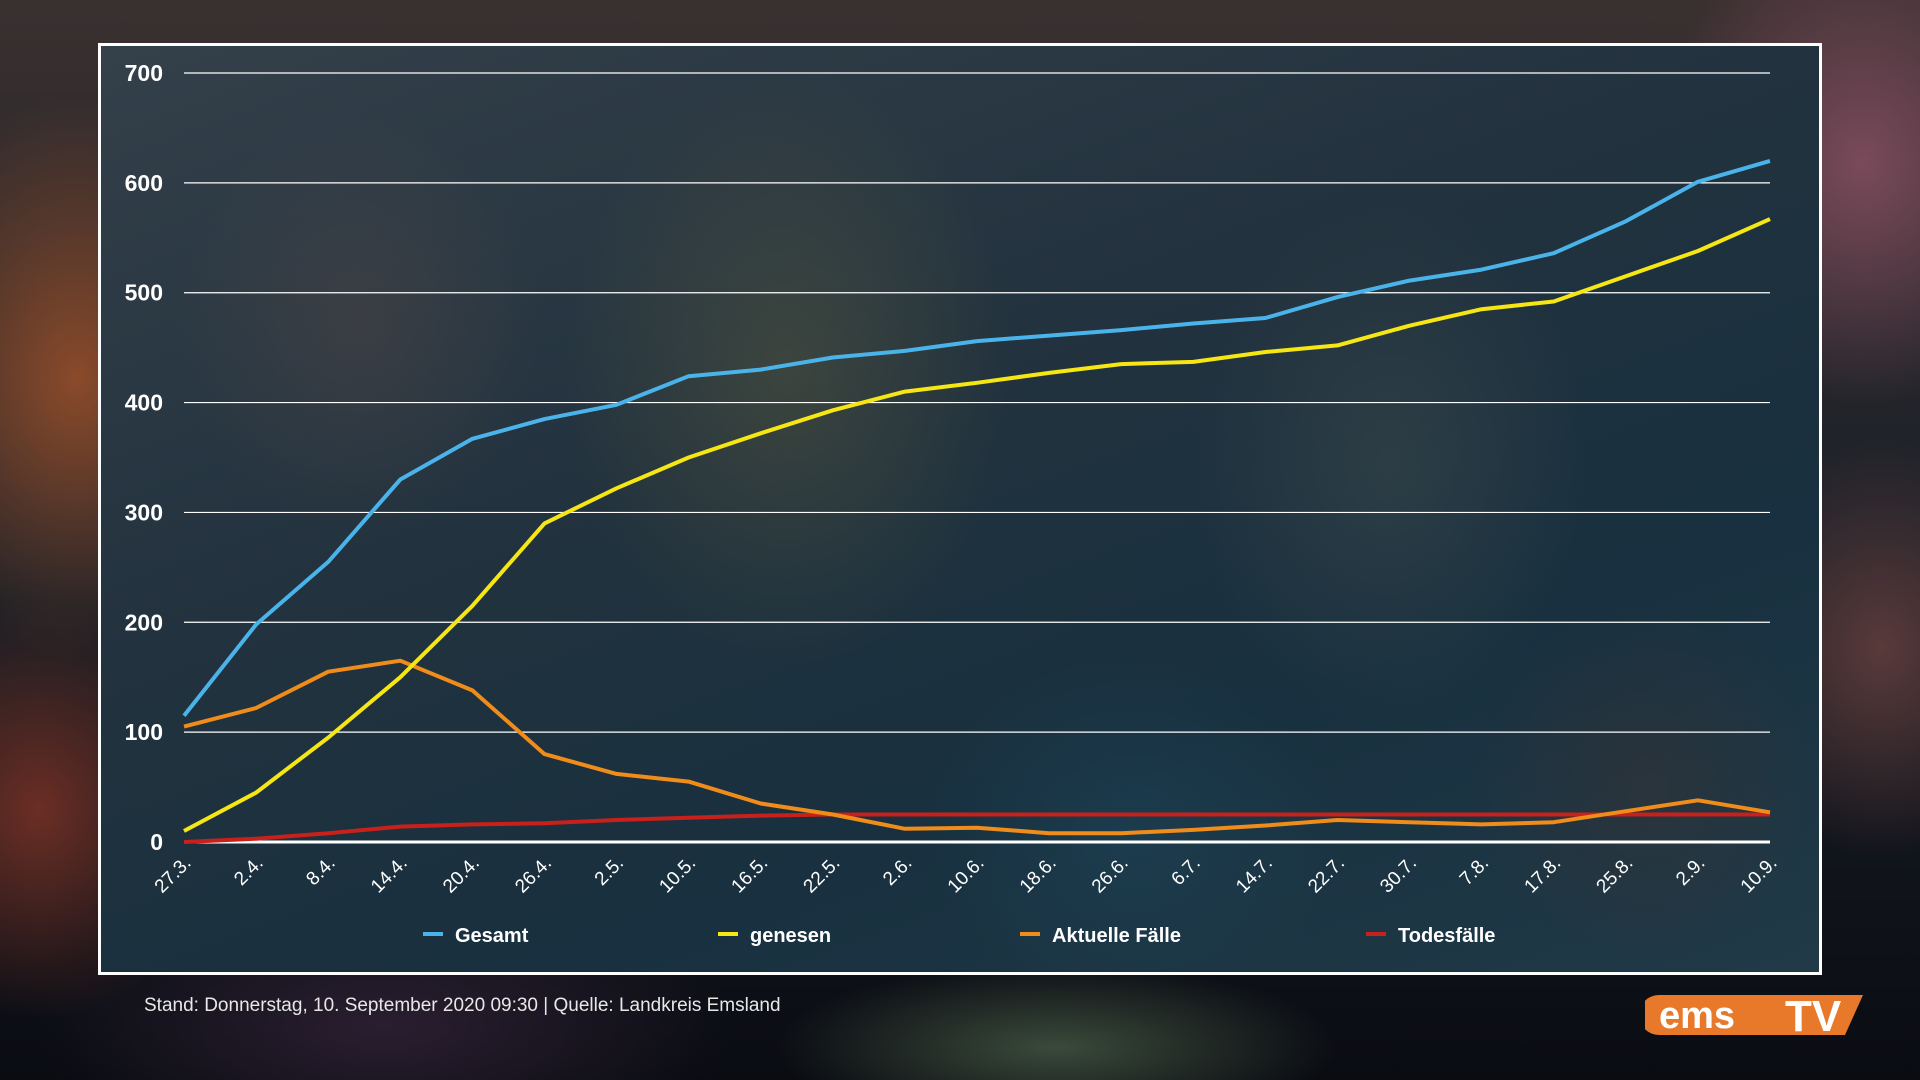 This screenshot has width=1920, height=1080. Describe the element at coordinates (1697, 1016) in the screenshot. I see `svg-text: ems` at that location.